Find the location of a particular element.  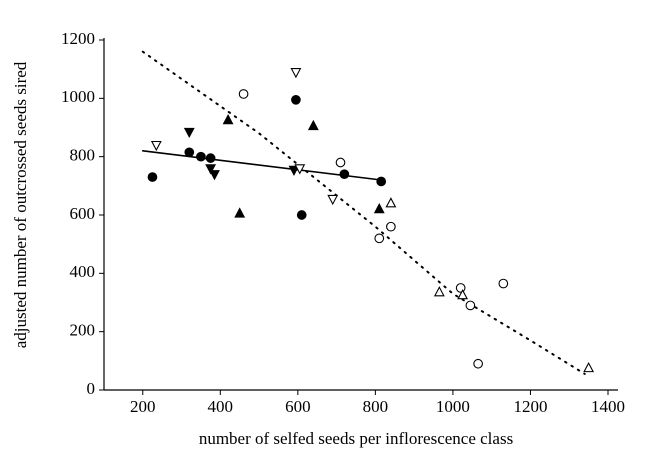

x-tick-label: 600 is located at coordinates (298, 406).